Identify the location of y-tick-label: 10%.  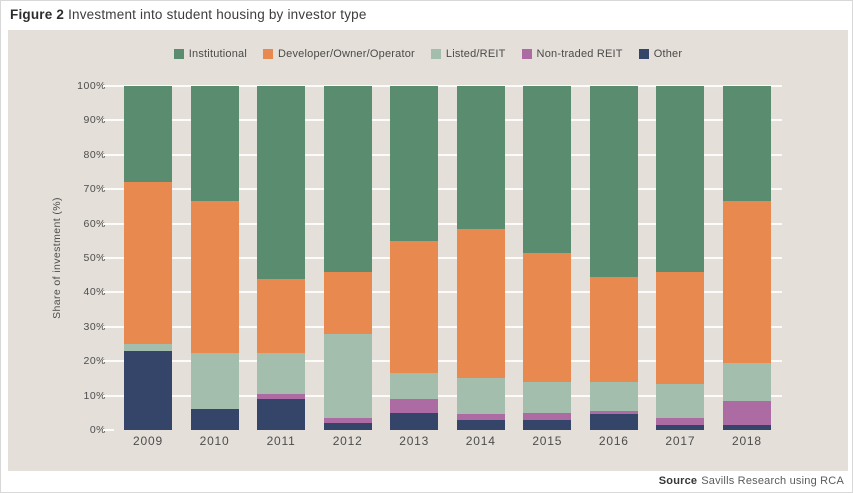
(94, 395).